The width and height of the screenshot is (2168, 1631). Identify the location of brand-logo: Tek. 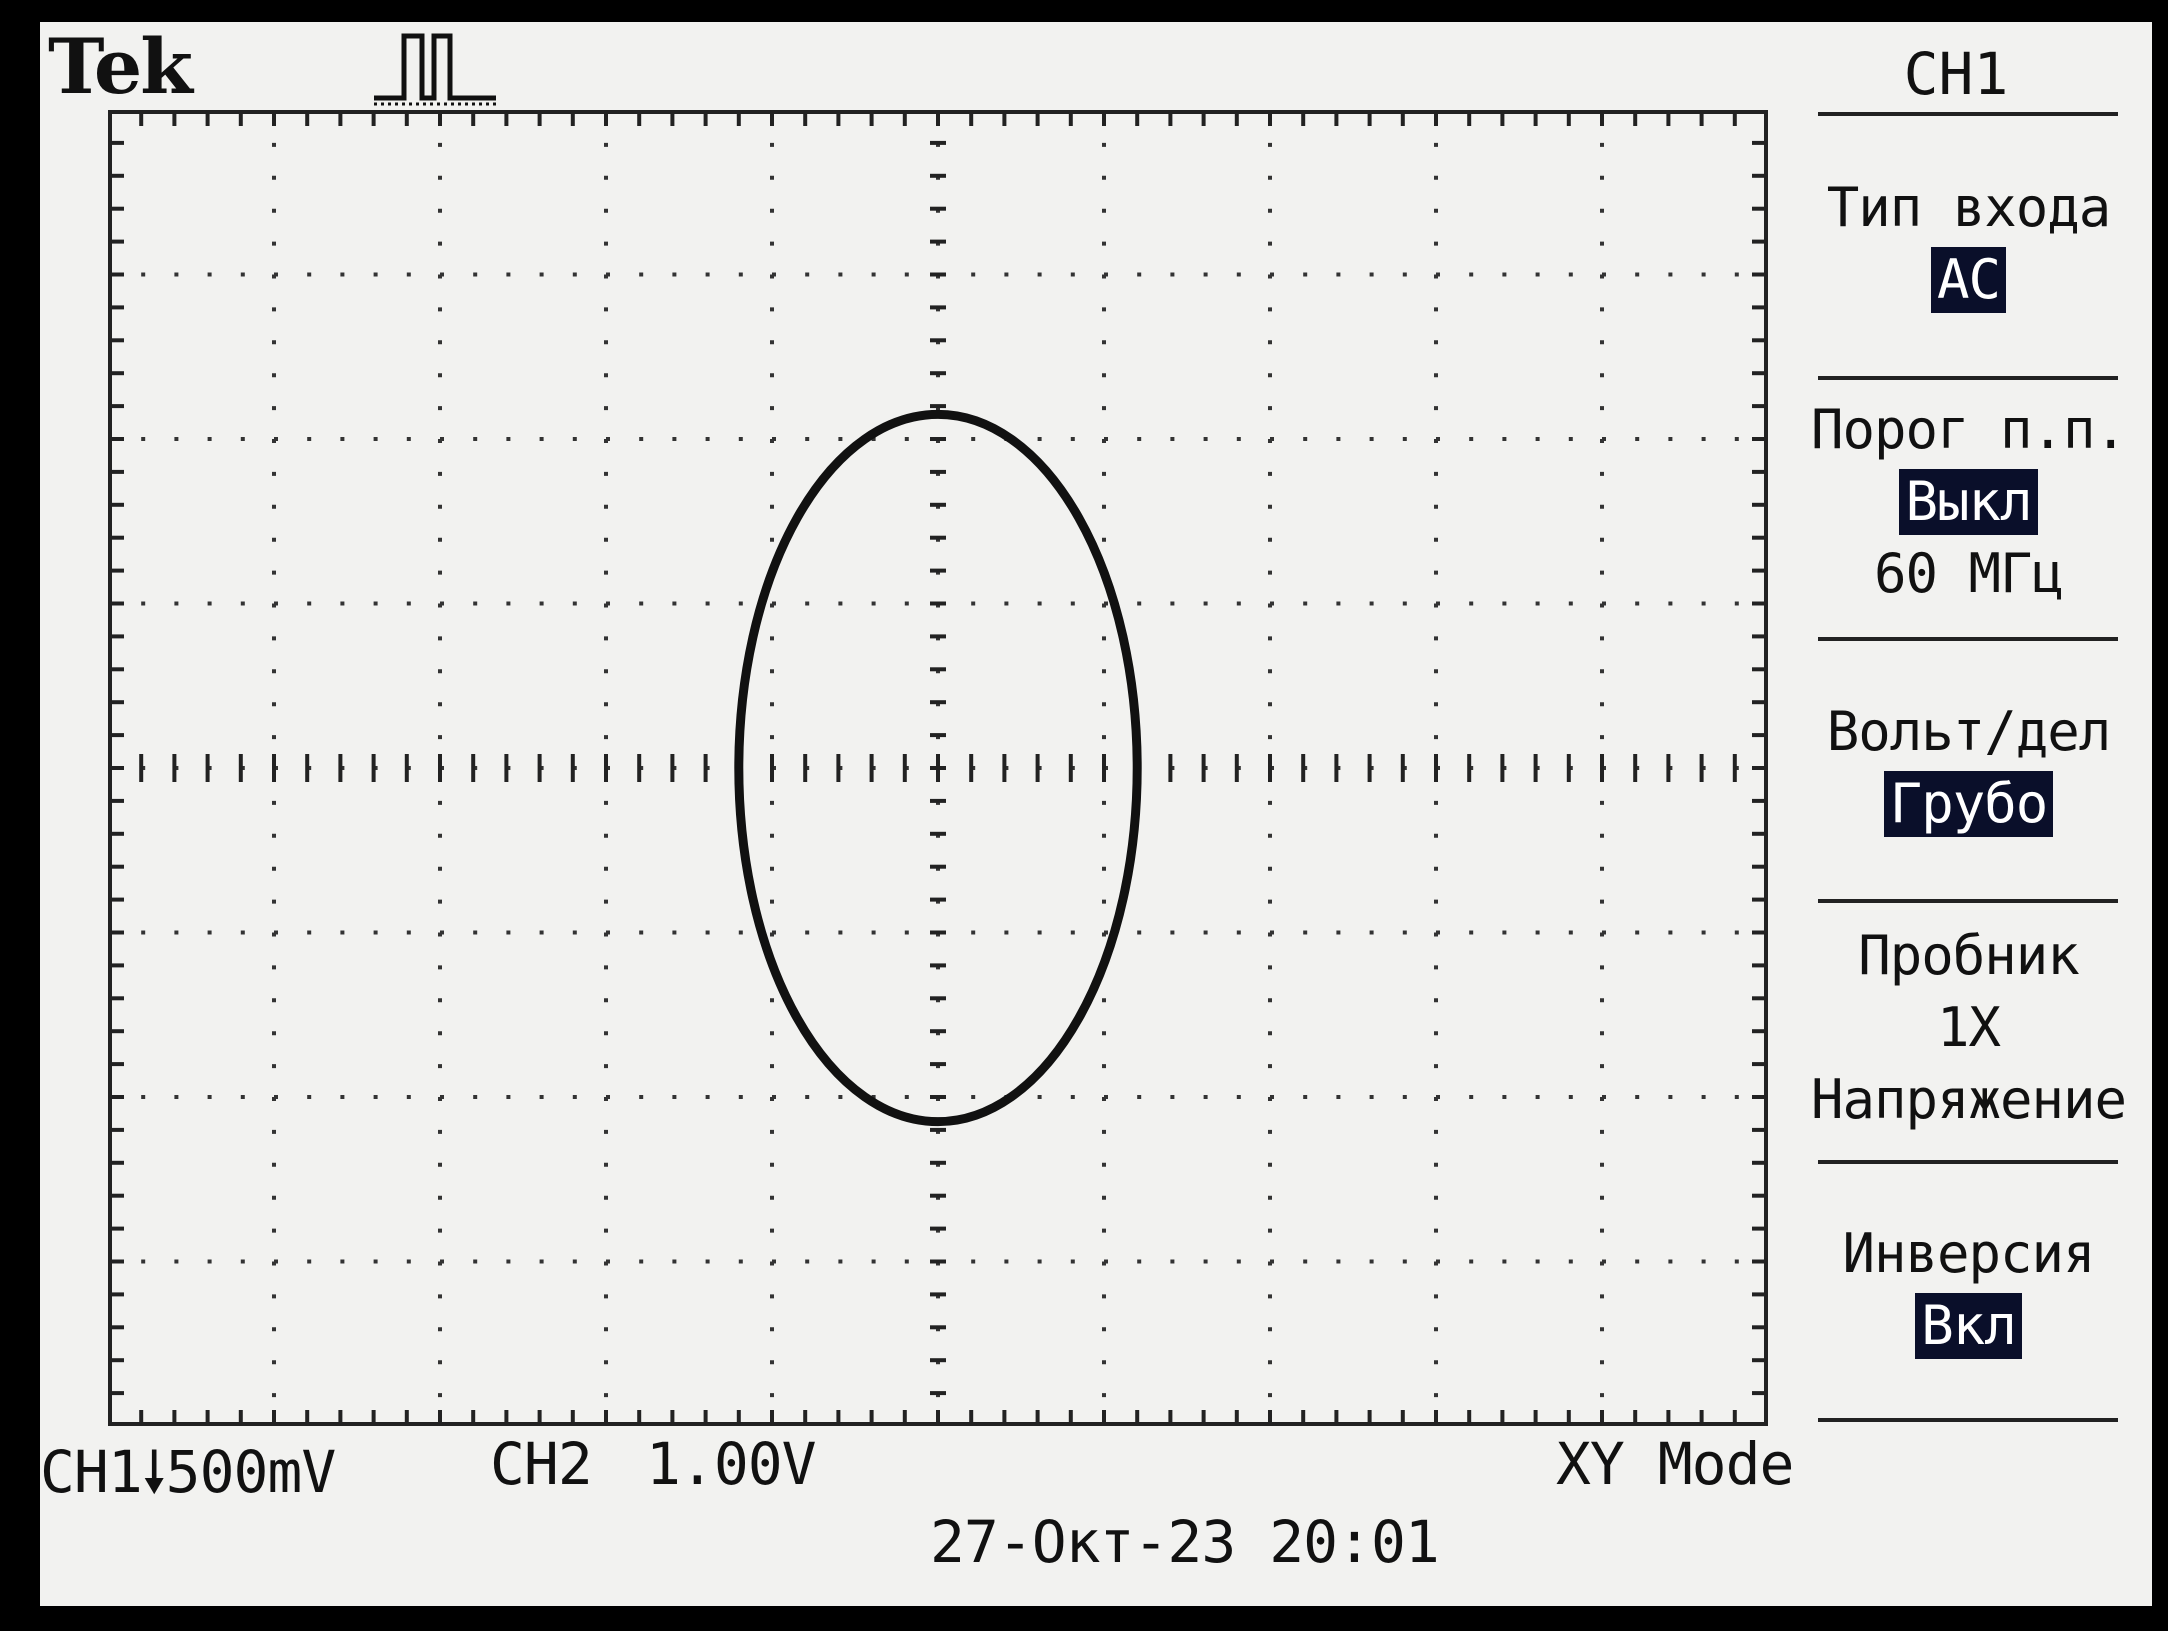
(120, 66).